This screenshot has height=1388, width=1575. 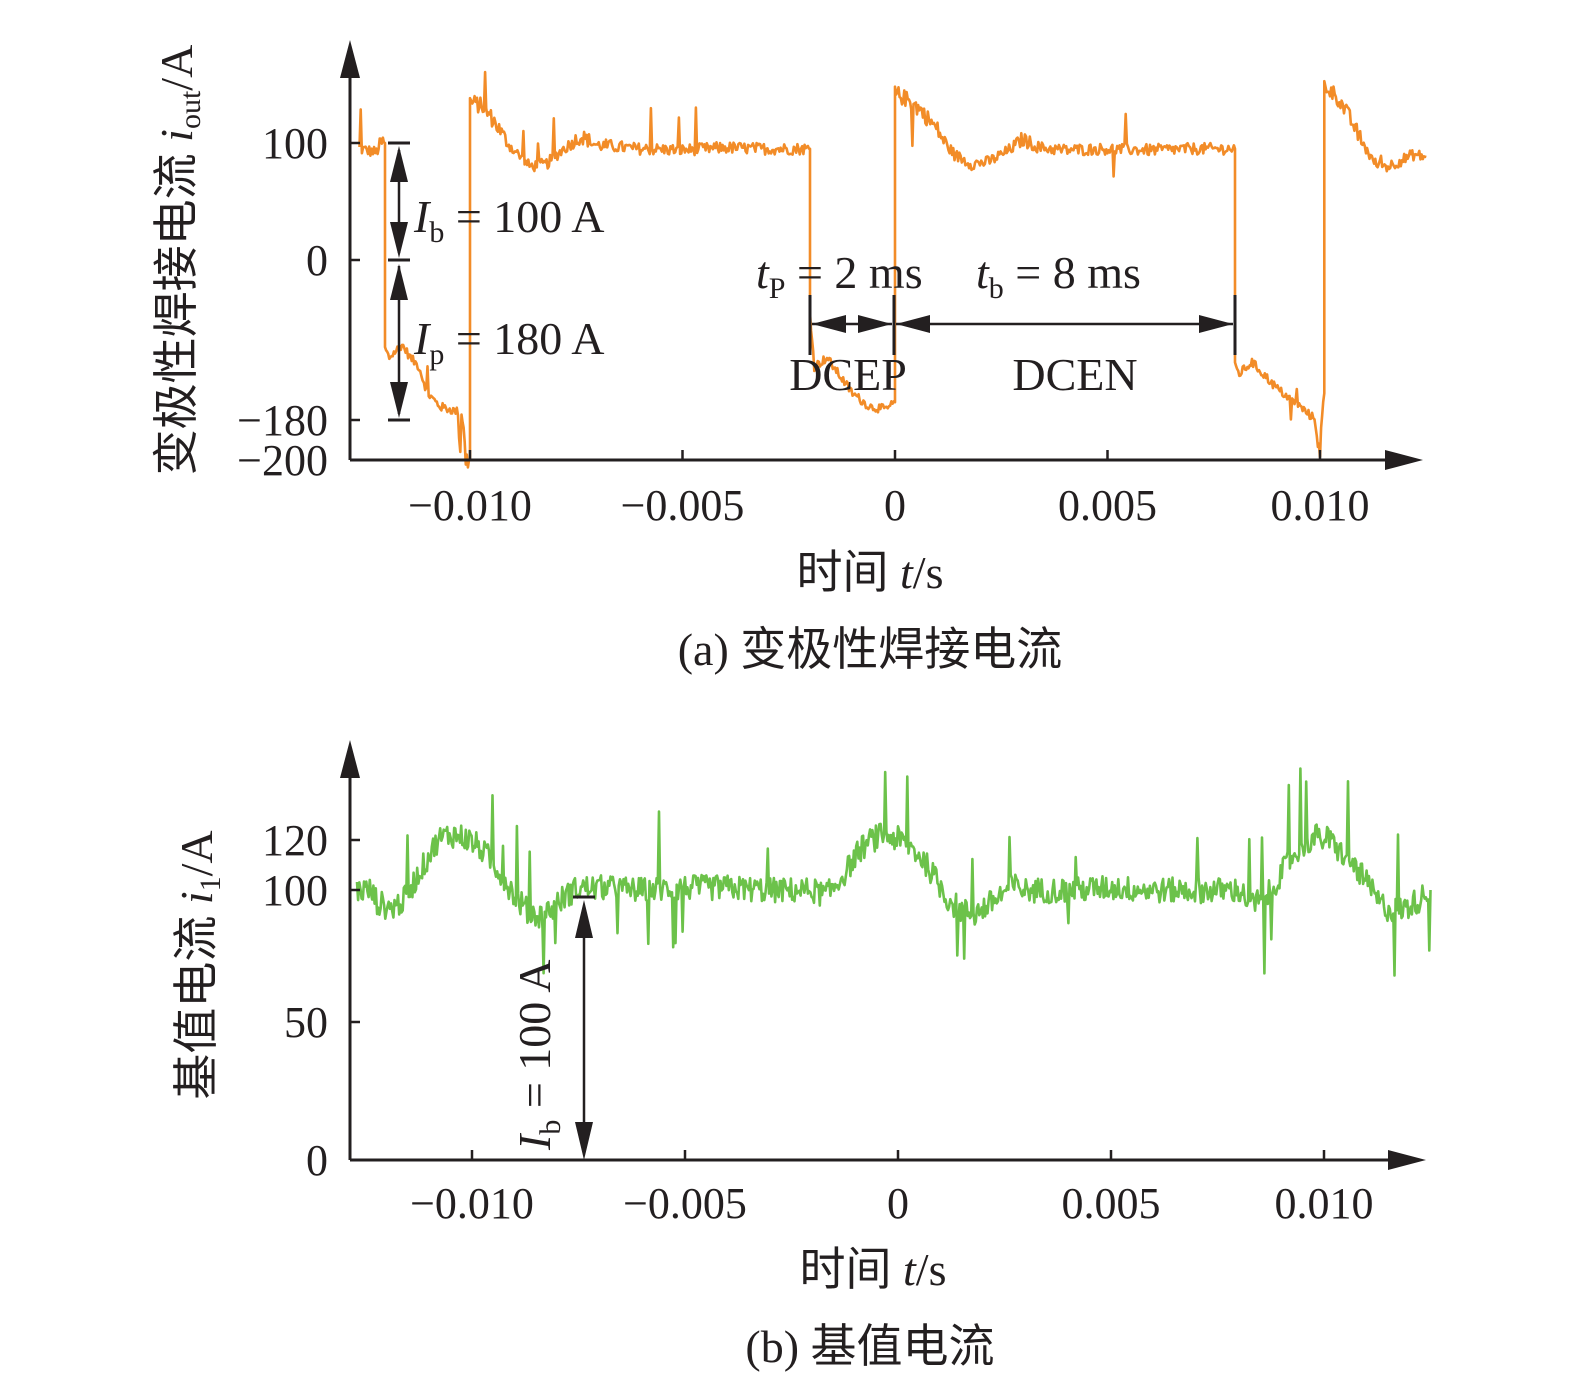 What do you see at coordinates (685, 1203) in the screenshot?
I see `b-x-tick-label: −0.005` at bounding box center [685, 1203].